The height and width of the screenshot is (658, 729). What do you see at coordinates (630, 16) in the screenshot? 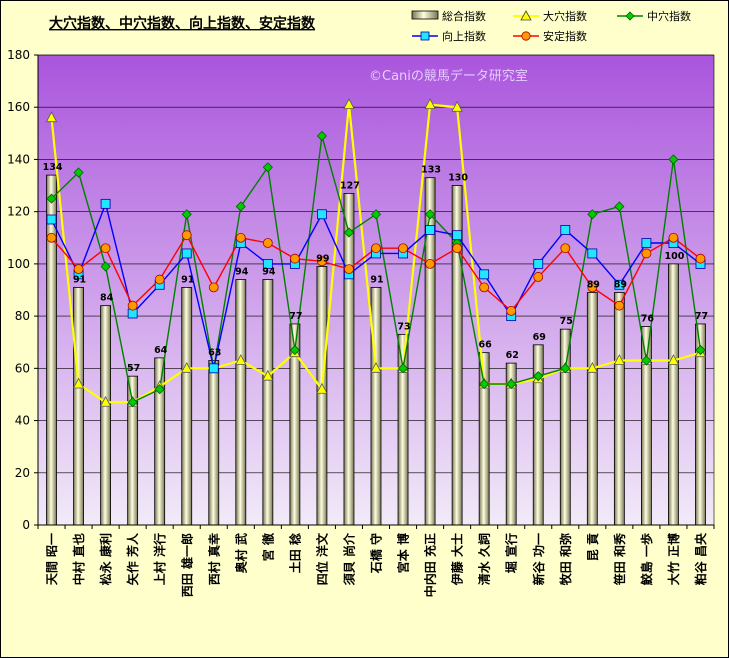
I see `legend-marker-chuana` at bounding box center [630, 16].